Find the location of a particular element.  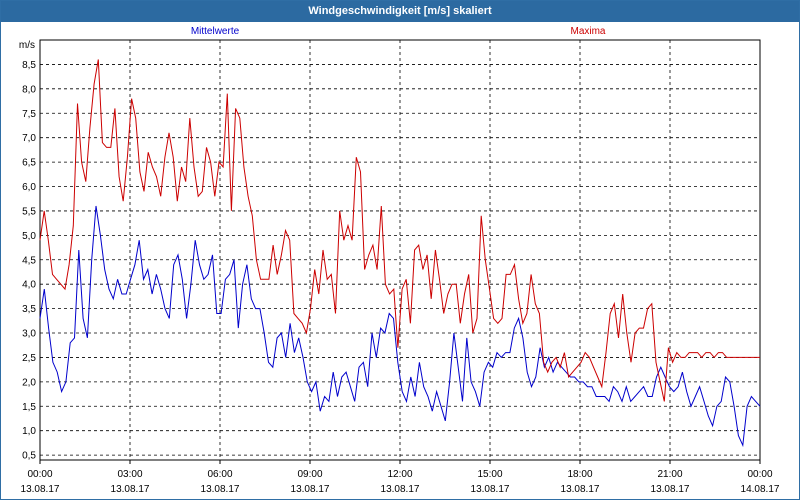

y-tick-label: 3,0 is located at coordinates (29, 334).